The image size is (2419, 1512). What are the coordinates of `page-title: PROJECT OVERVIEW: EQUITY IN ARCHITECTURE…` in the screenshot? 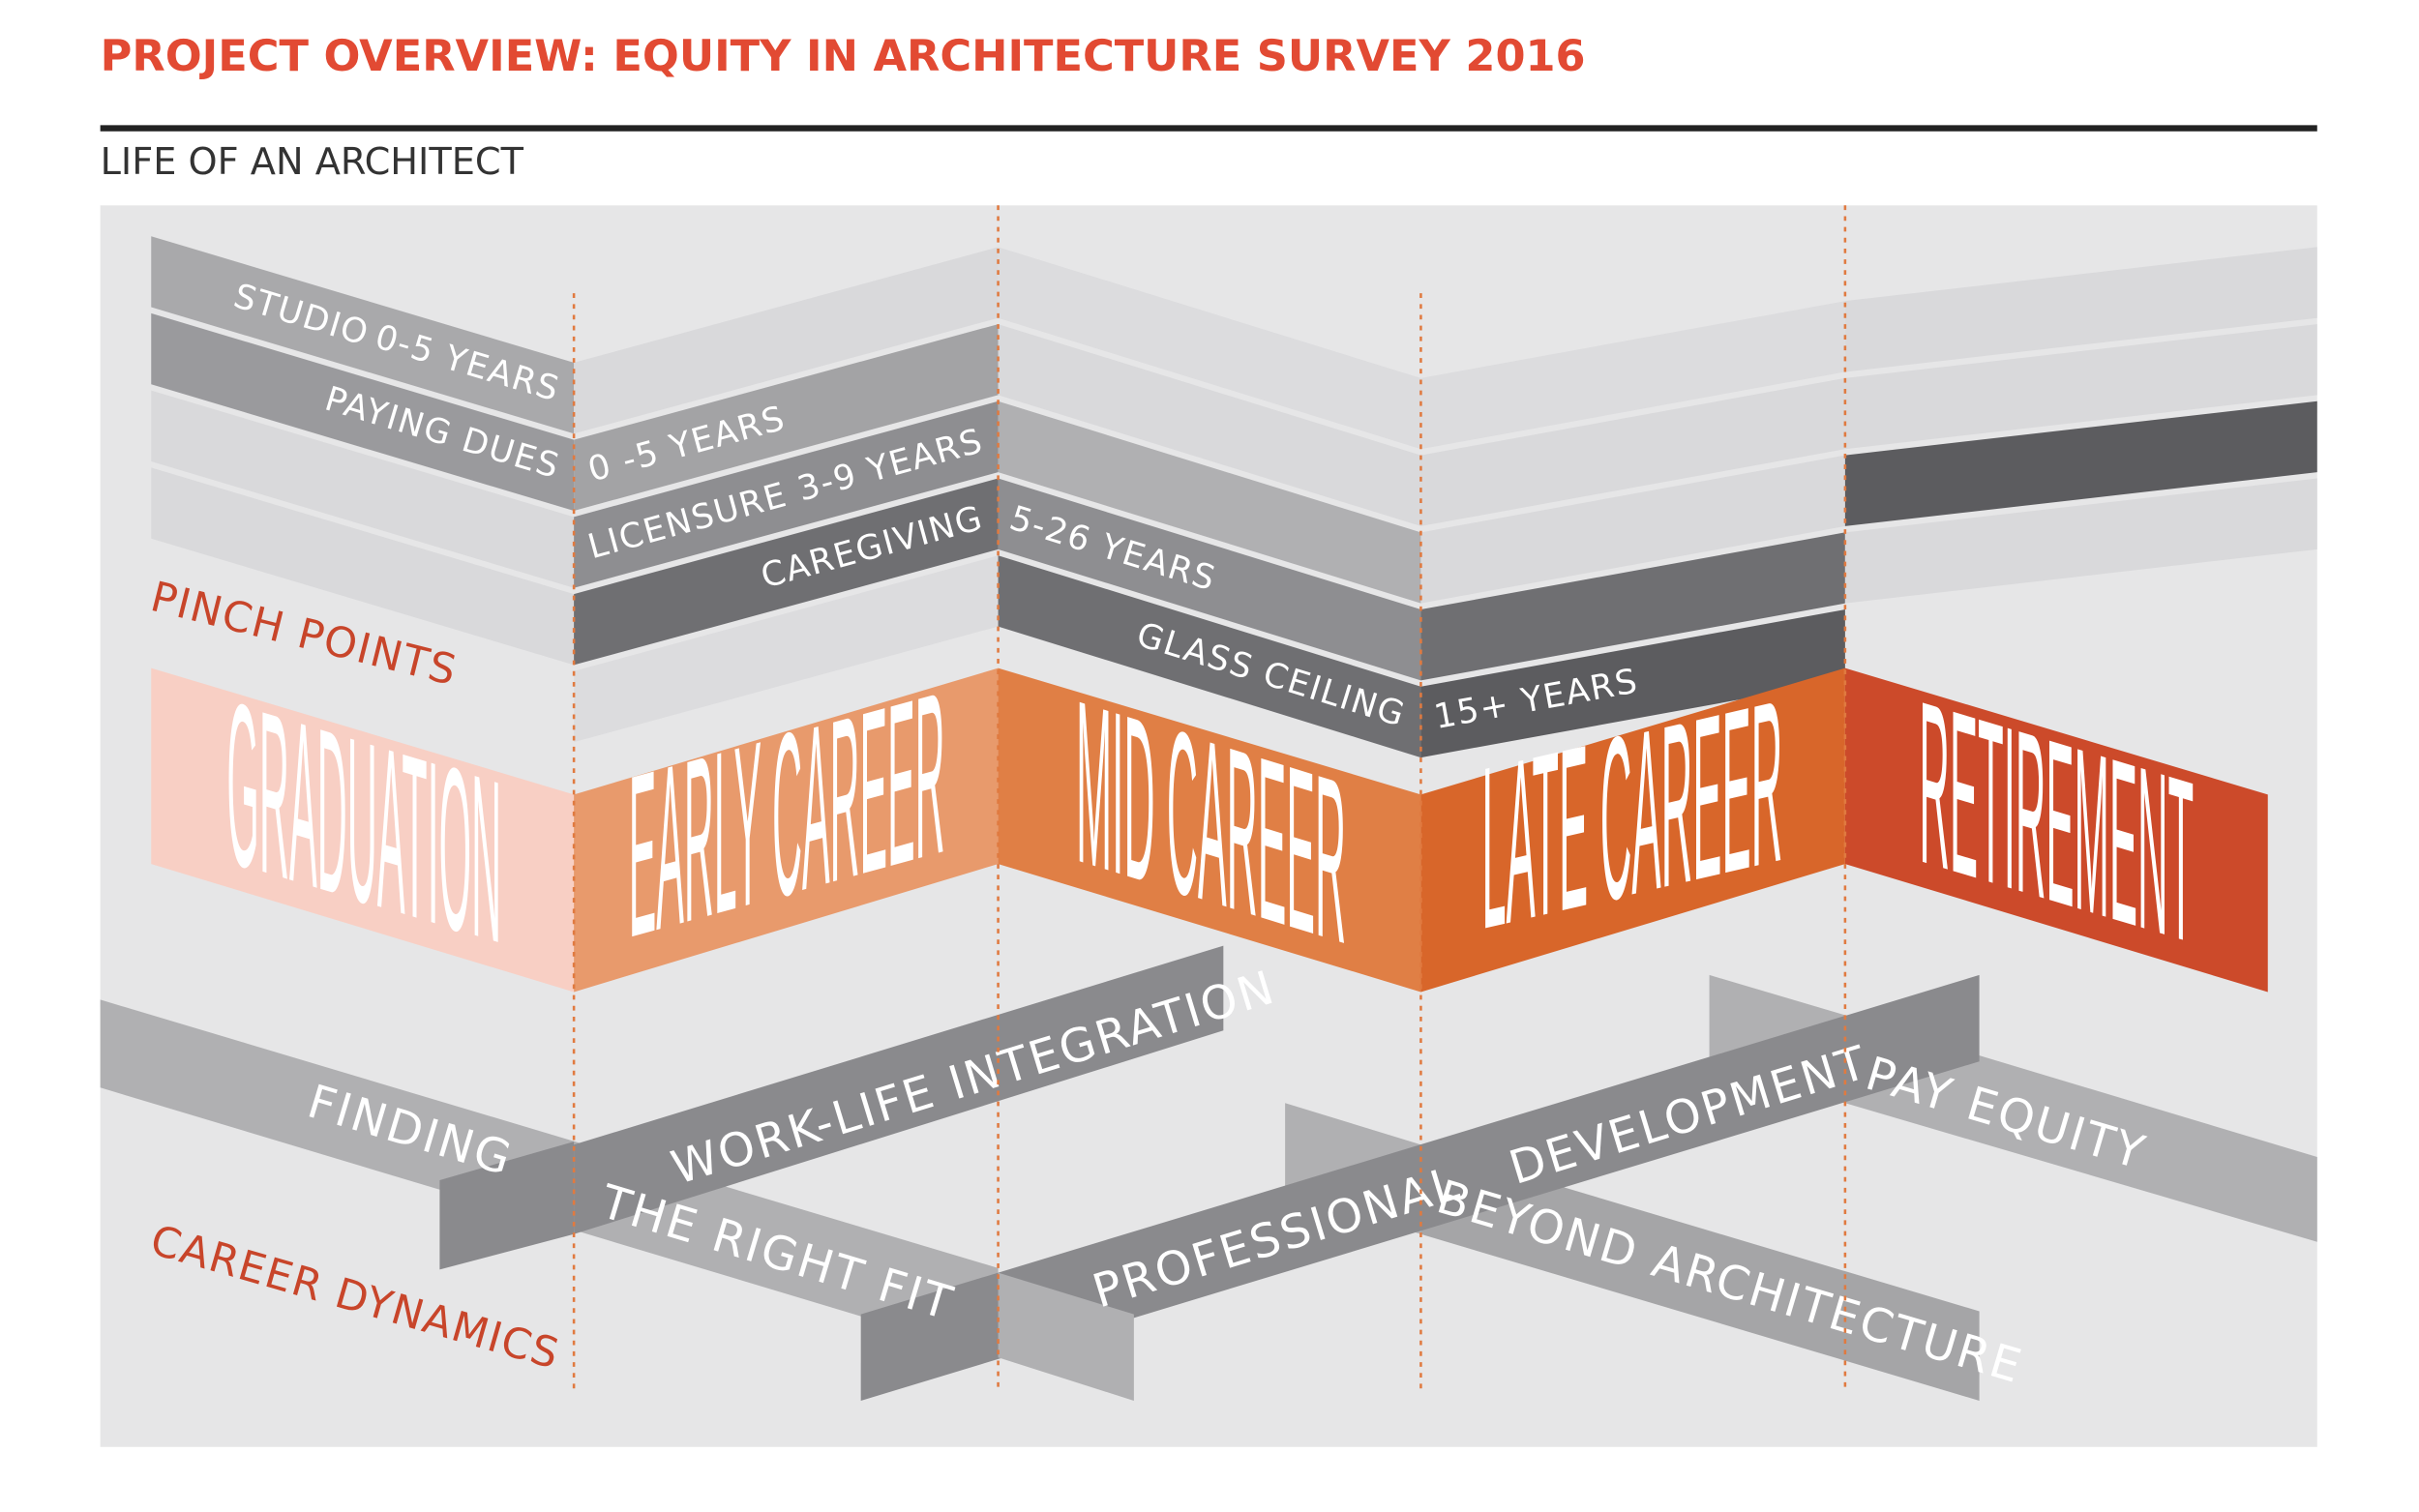 It's located at (844, 56).